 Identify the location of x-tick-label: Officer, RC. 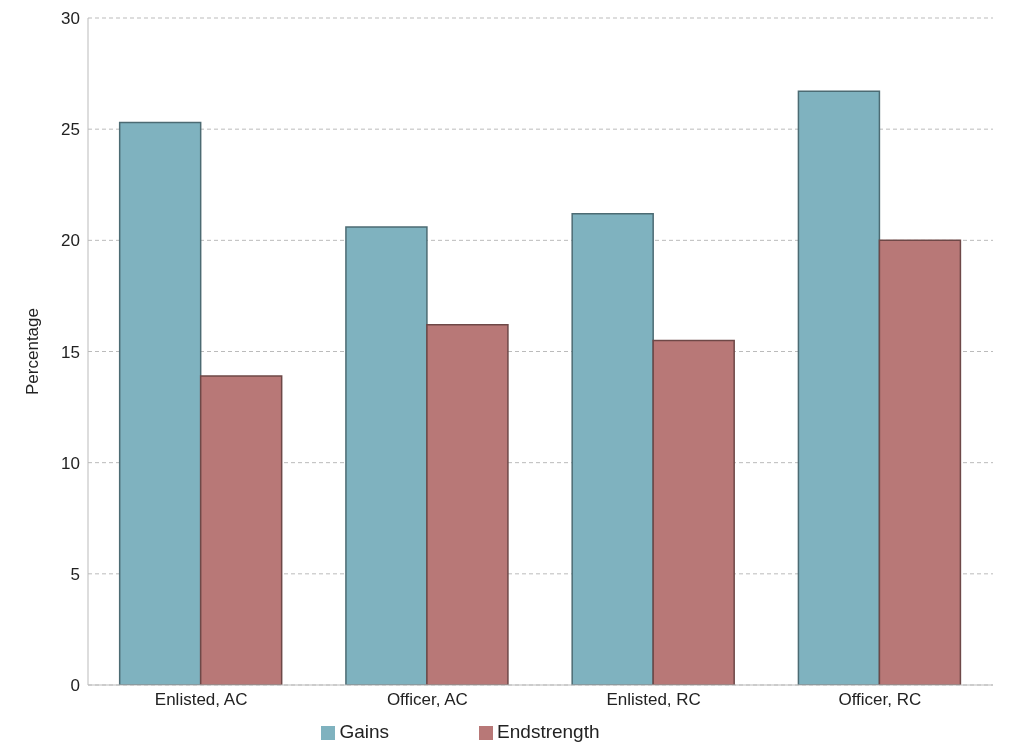
(880, 700).